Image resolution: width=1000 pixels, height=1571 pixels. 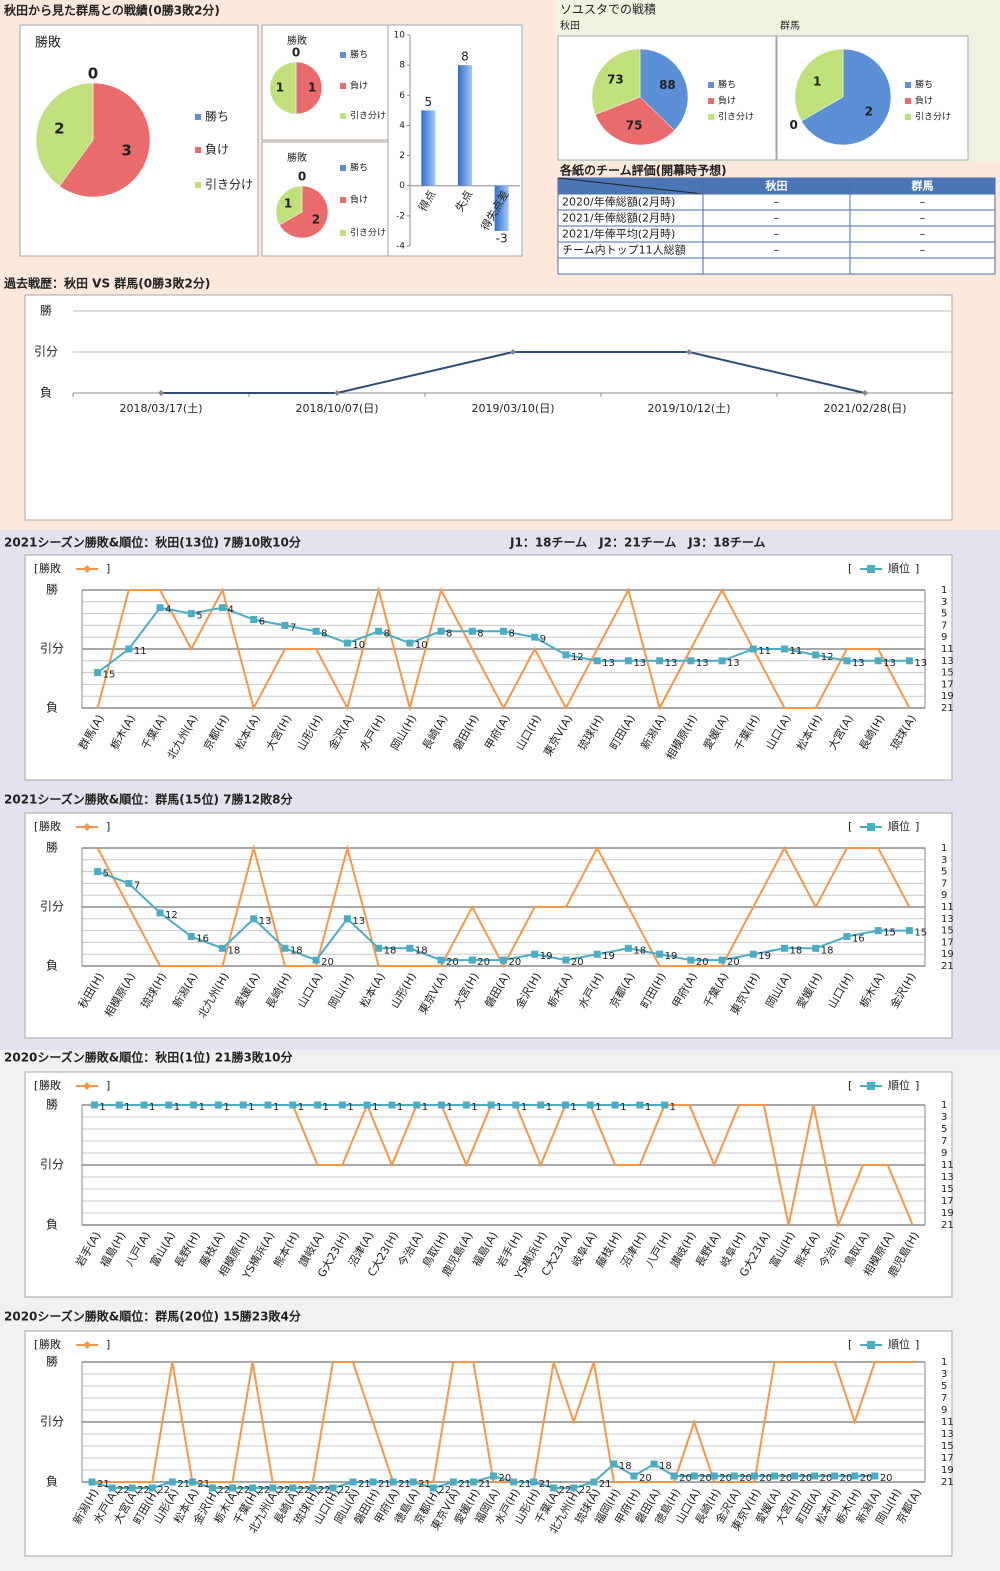 What do you see at coordinates (106, 874) in the screenshot?
I see `data-label: 5` at bounding box center [106, 874].